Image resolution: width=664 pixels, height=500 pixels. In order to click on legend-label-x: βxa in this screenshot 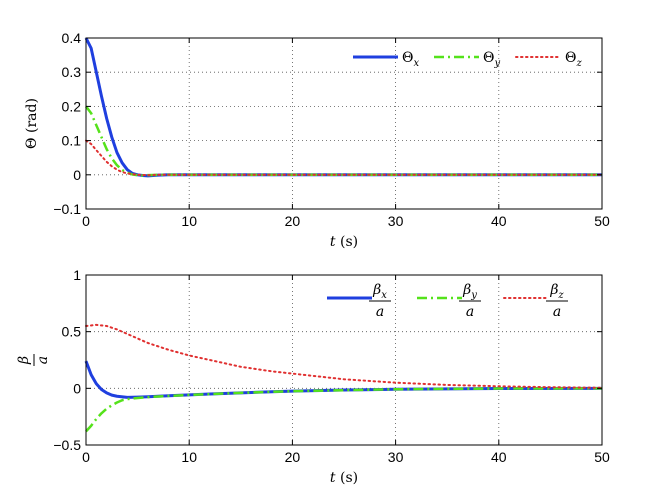, I will do `click(380, 301)`.